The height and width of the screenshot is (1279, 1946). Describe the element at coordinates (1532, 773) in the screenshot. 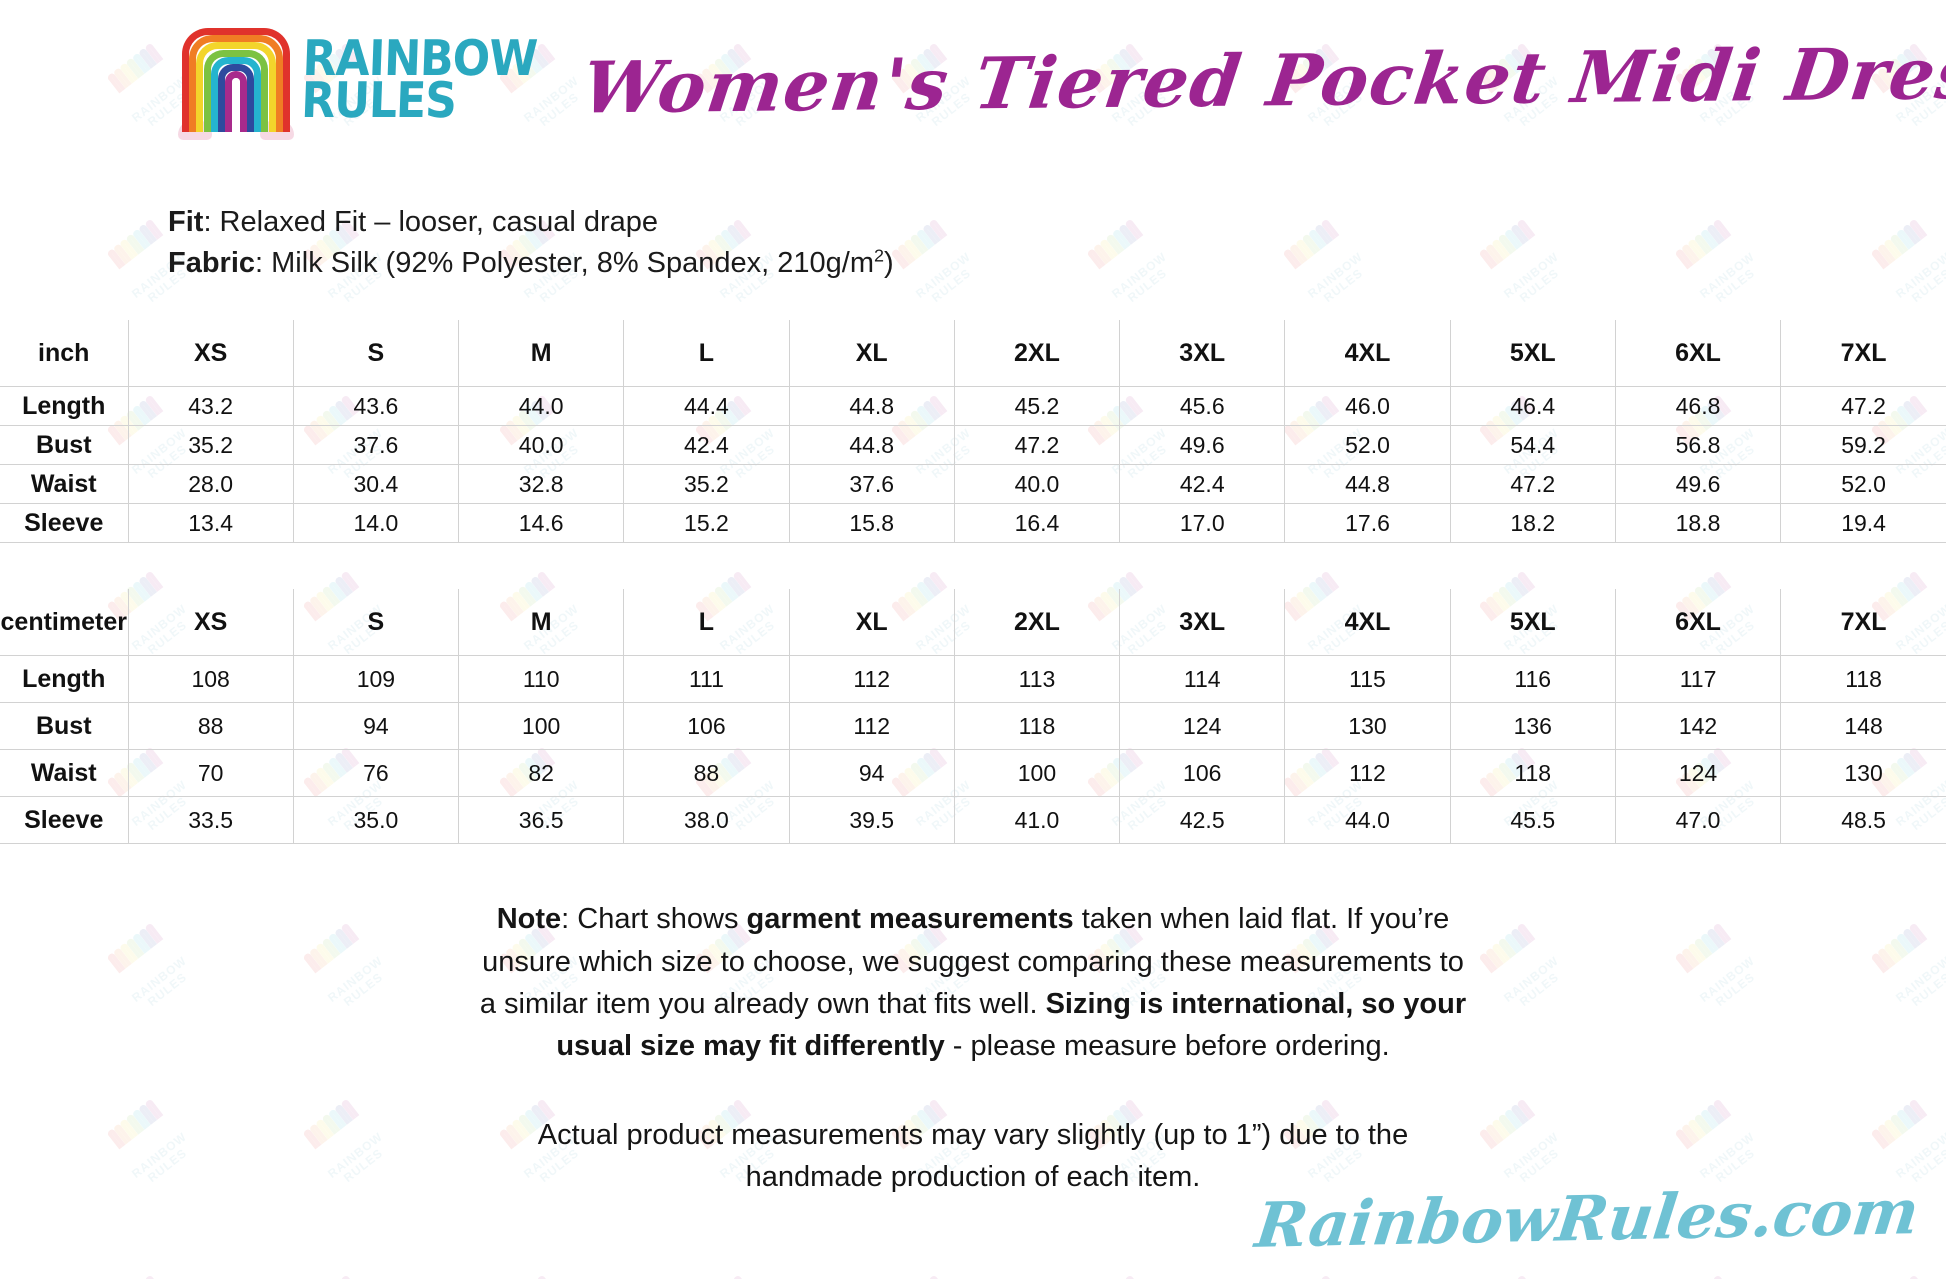

I see `cell-waist-5xl: 118` at that location.